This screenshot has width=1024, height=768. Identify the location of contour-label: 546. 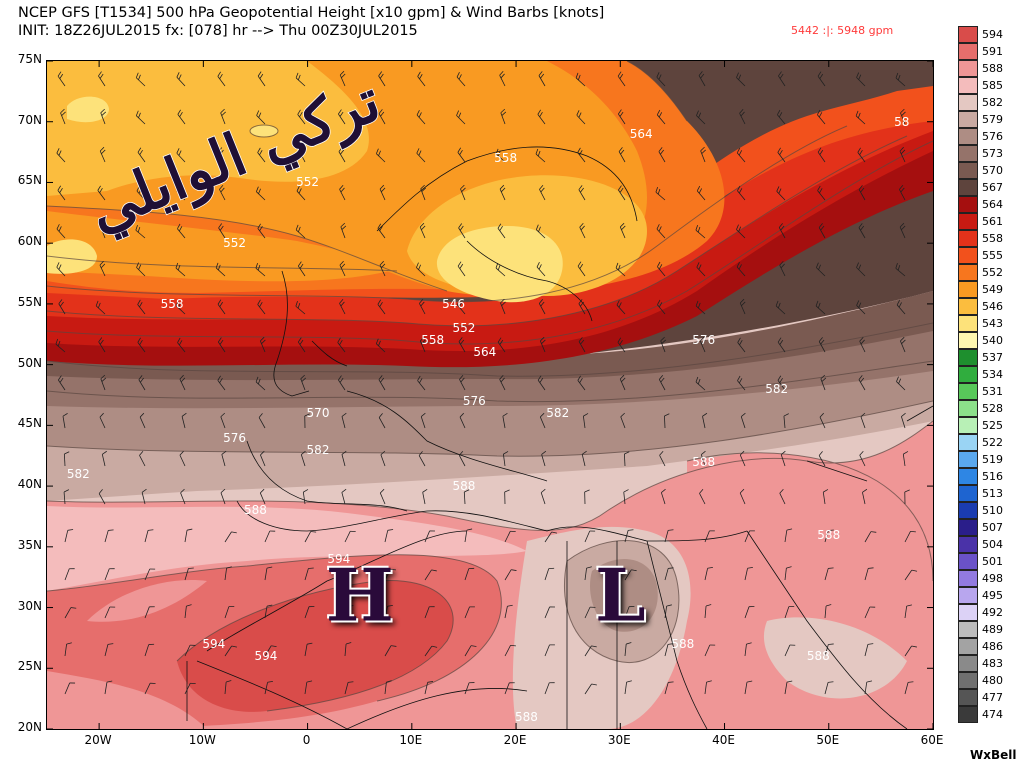
(453, 303).